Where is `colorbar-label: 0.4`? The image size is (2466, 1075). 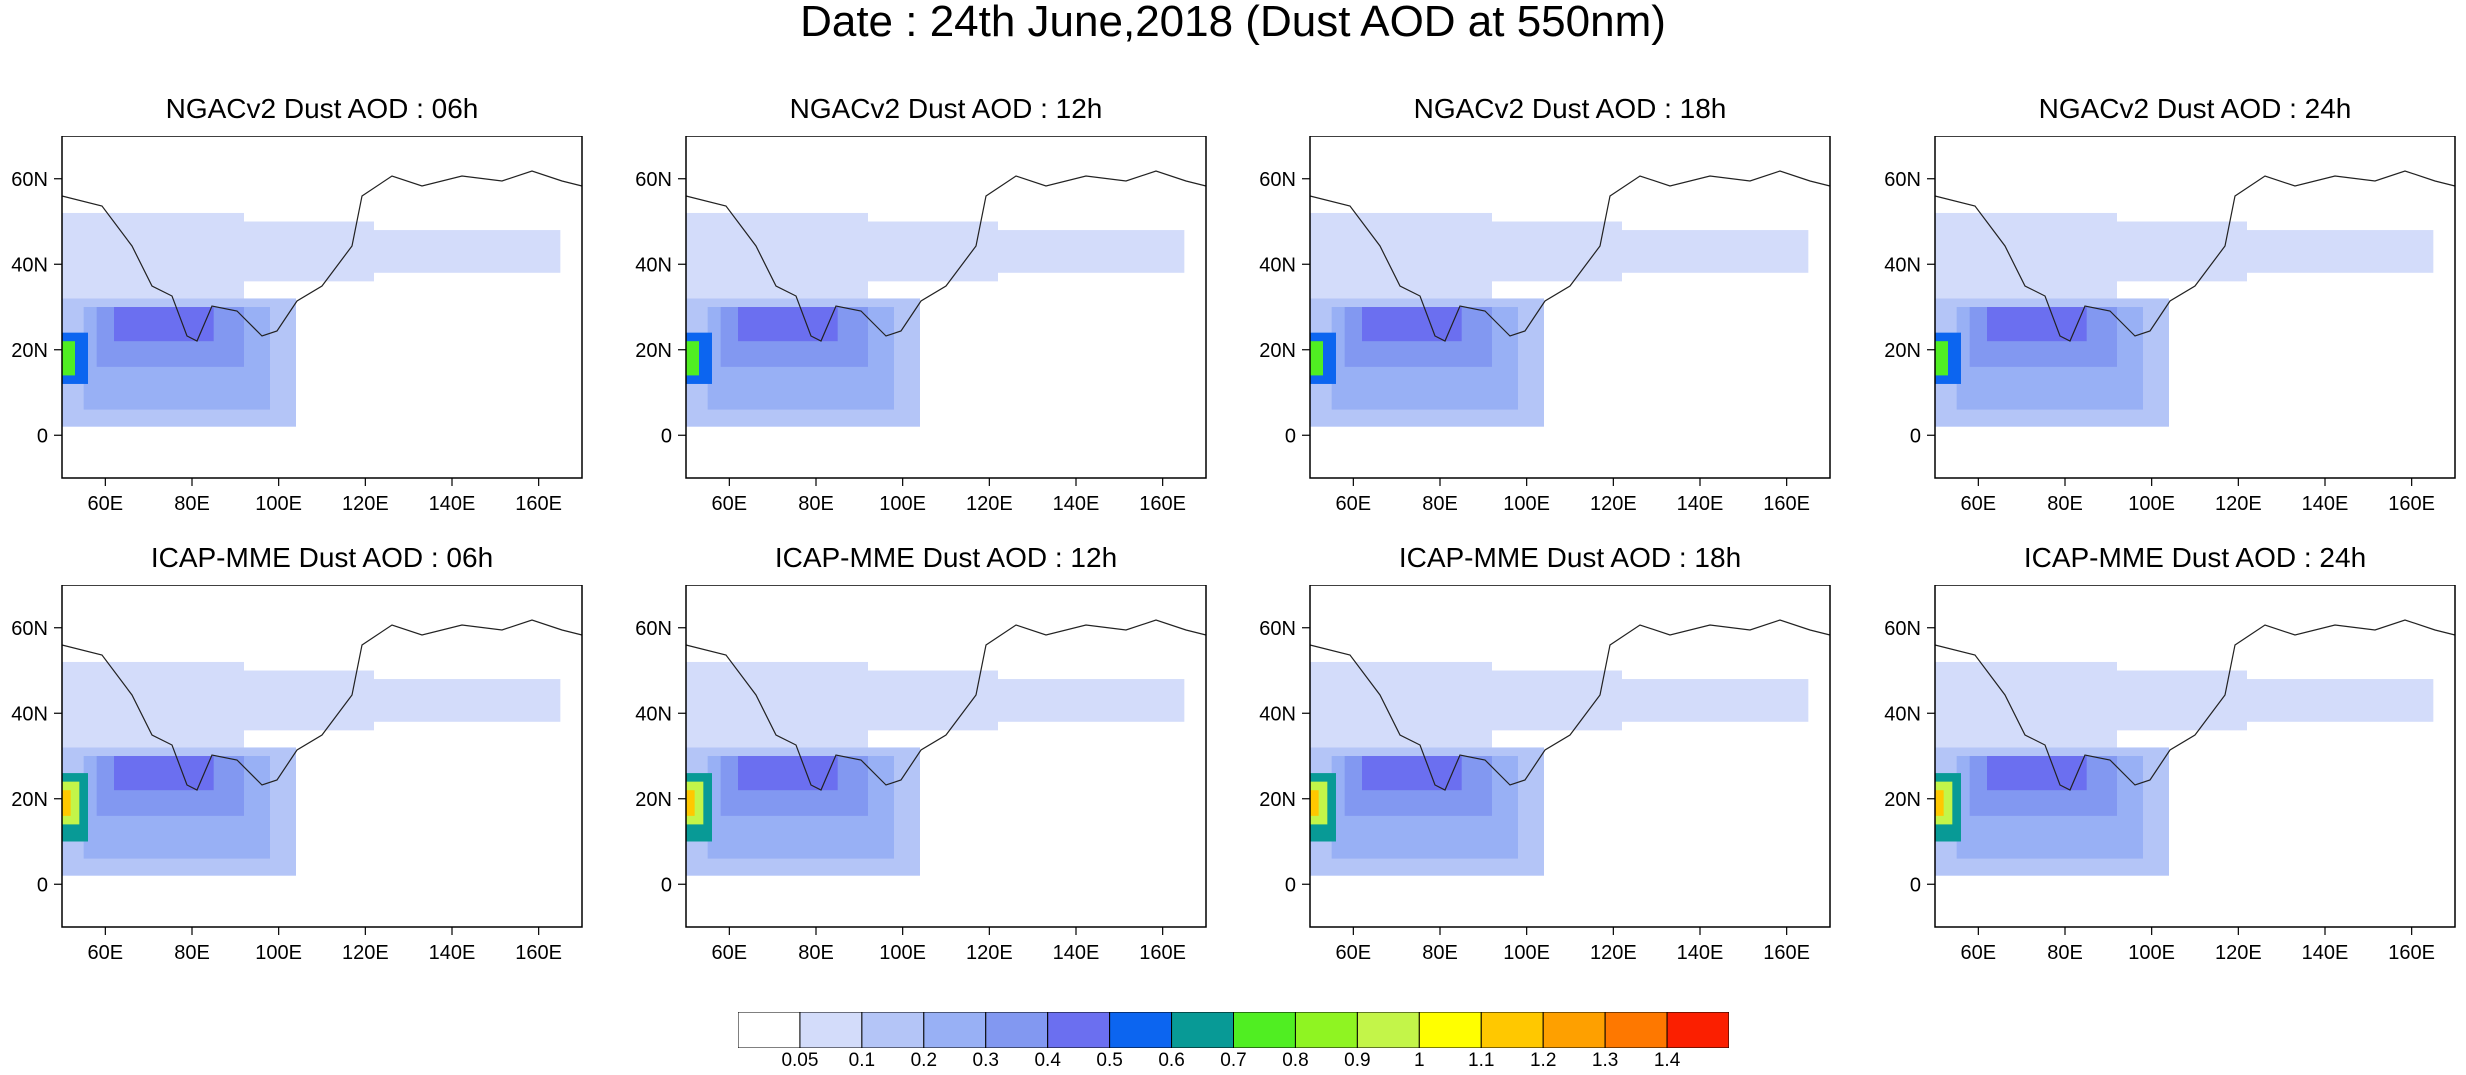 colorbar-label: 0.4 is located at coordinates (1047, 1060).